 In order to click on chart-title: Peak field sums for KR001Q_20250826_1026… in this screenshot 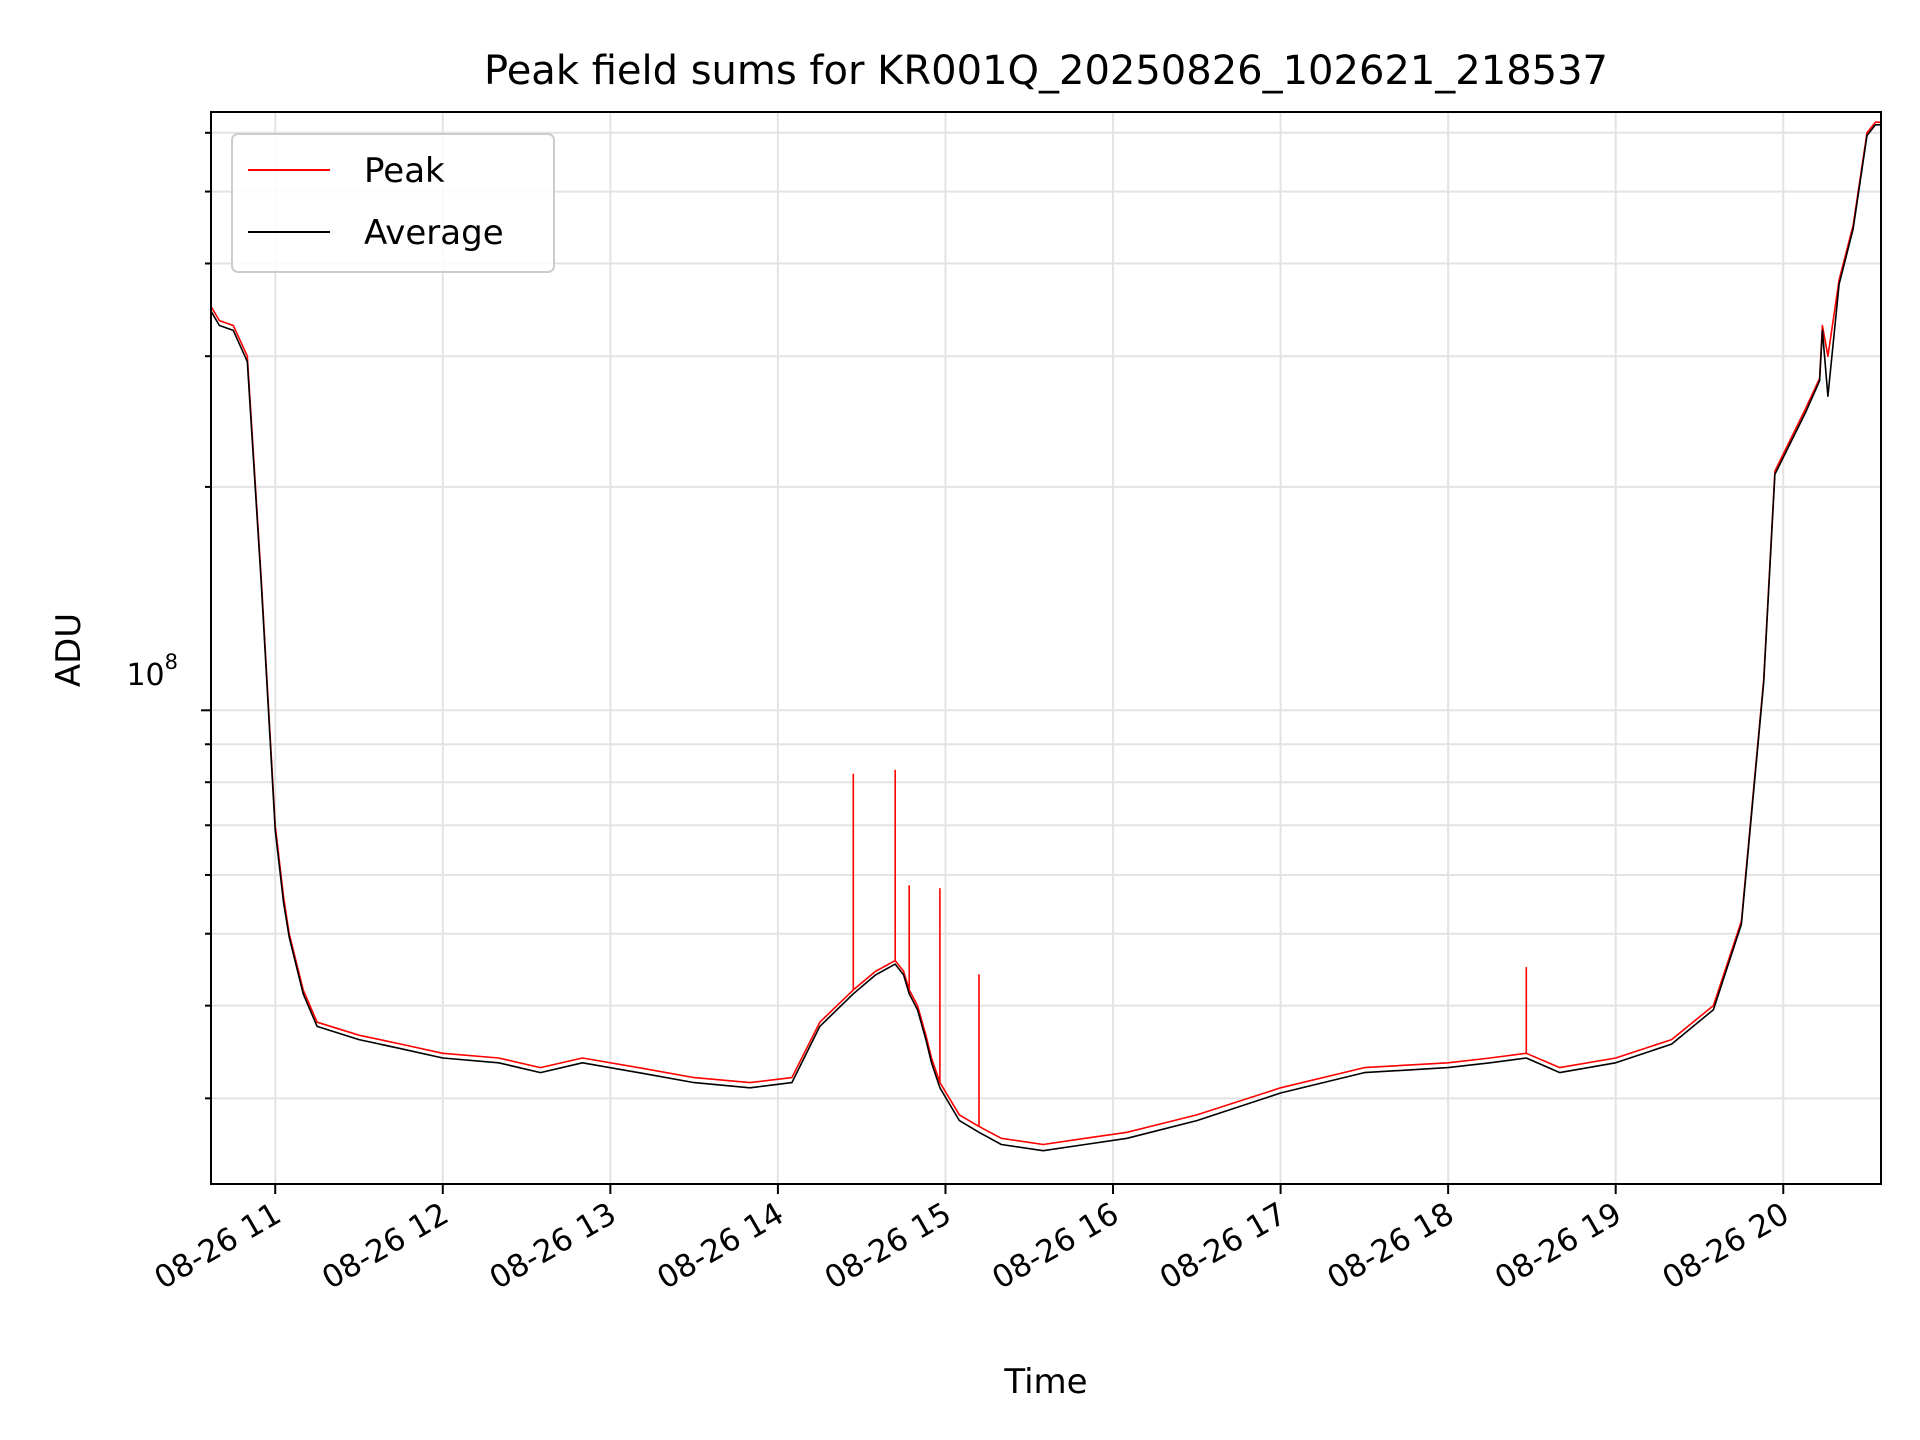, I will do `click(1046, 71)`.